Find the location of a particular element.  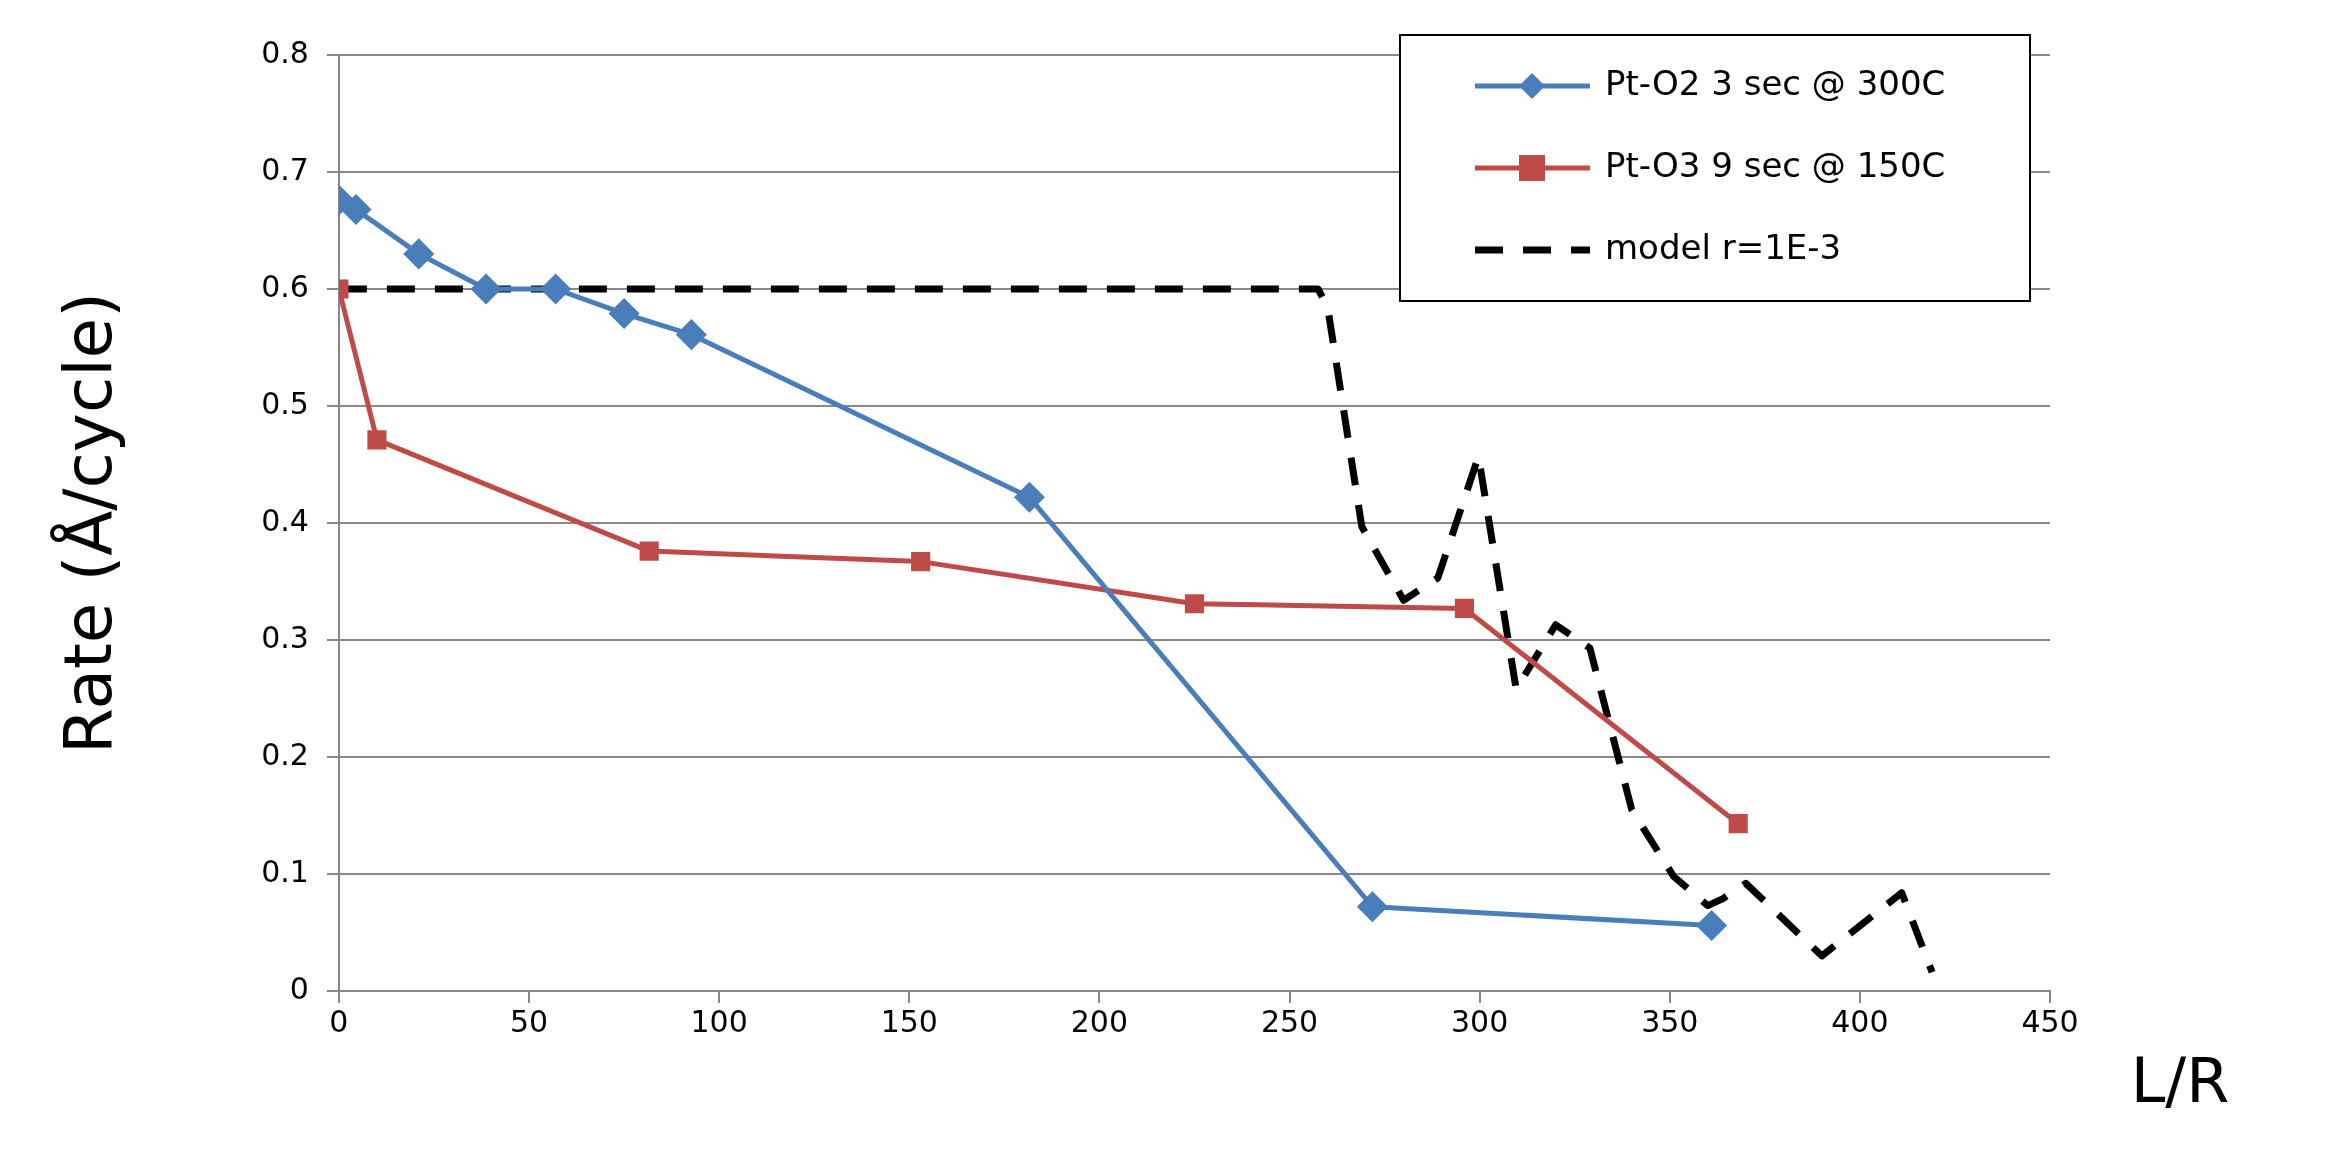

y-tick-label: 0 is located at coordinates (299, 988).